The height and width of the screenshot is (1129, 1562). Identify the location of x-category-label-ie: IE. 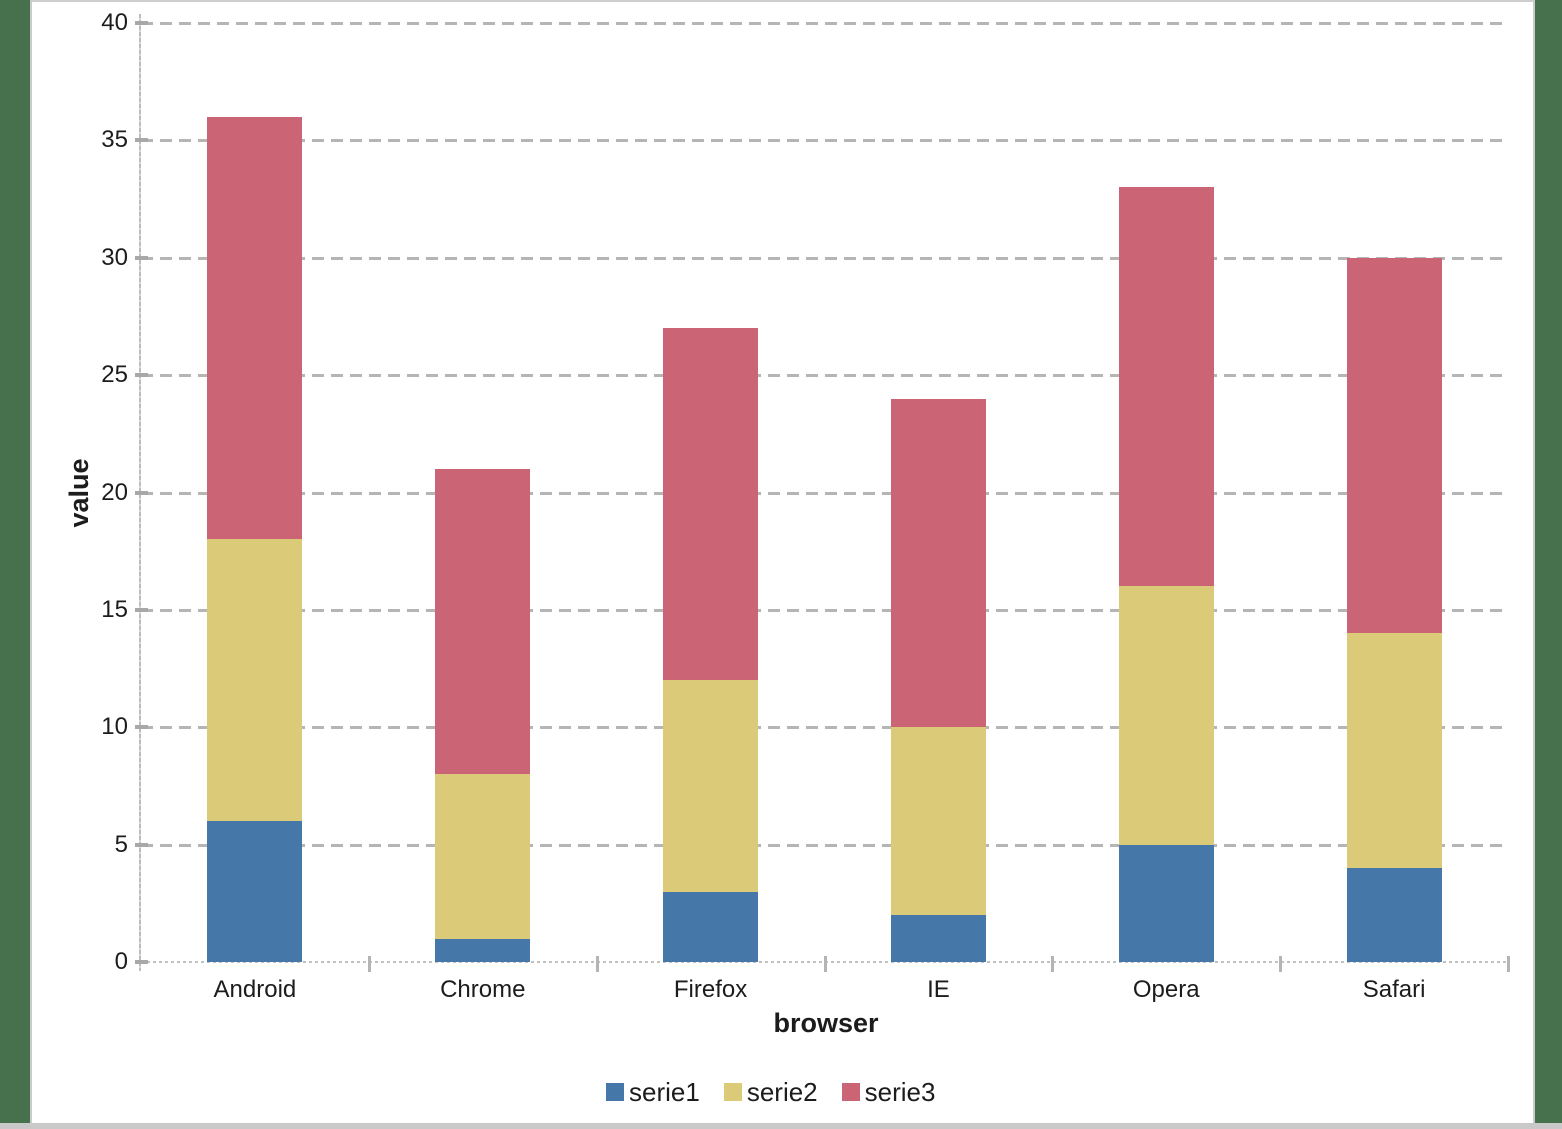
(938, 989).